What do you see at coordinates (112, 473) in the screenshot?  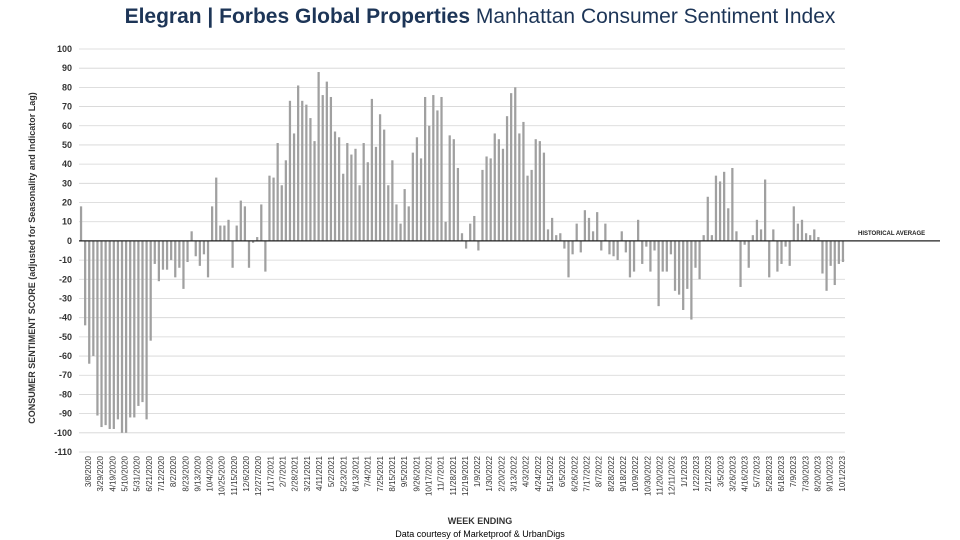 I see `x-tick-label: 4/19/2020` at bounding box center [112, 473].